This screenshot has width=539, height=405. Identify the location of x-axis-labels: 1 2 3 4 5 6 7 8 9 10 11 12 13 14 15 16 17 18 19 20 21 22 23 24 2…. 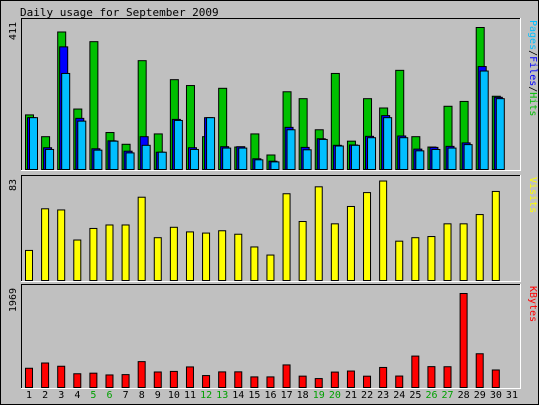
(272, 395).